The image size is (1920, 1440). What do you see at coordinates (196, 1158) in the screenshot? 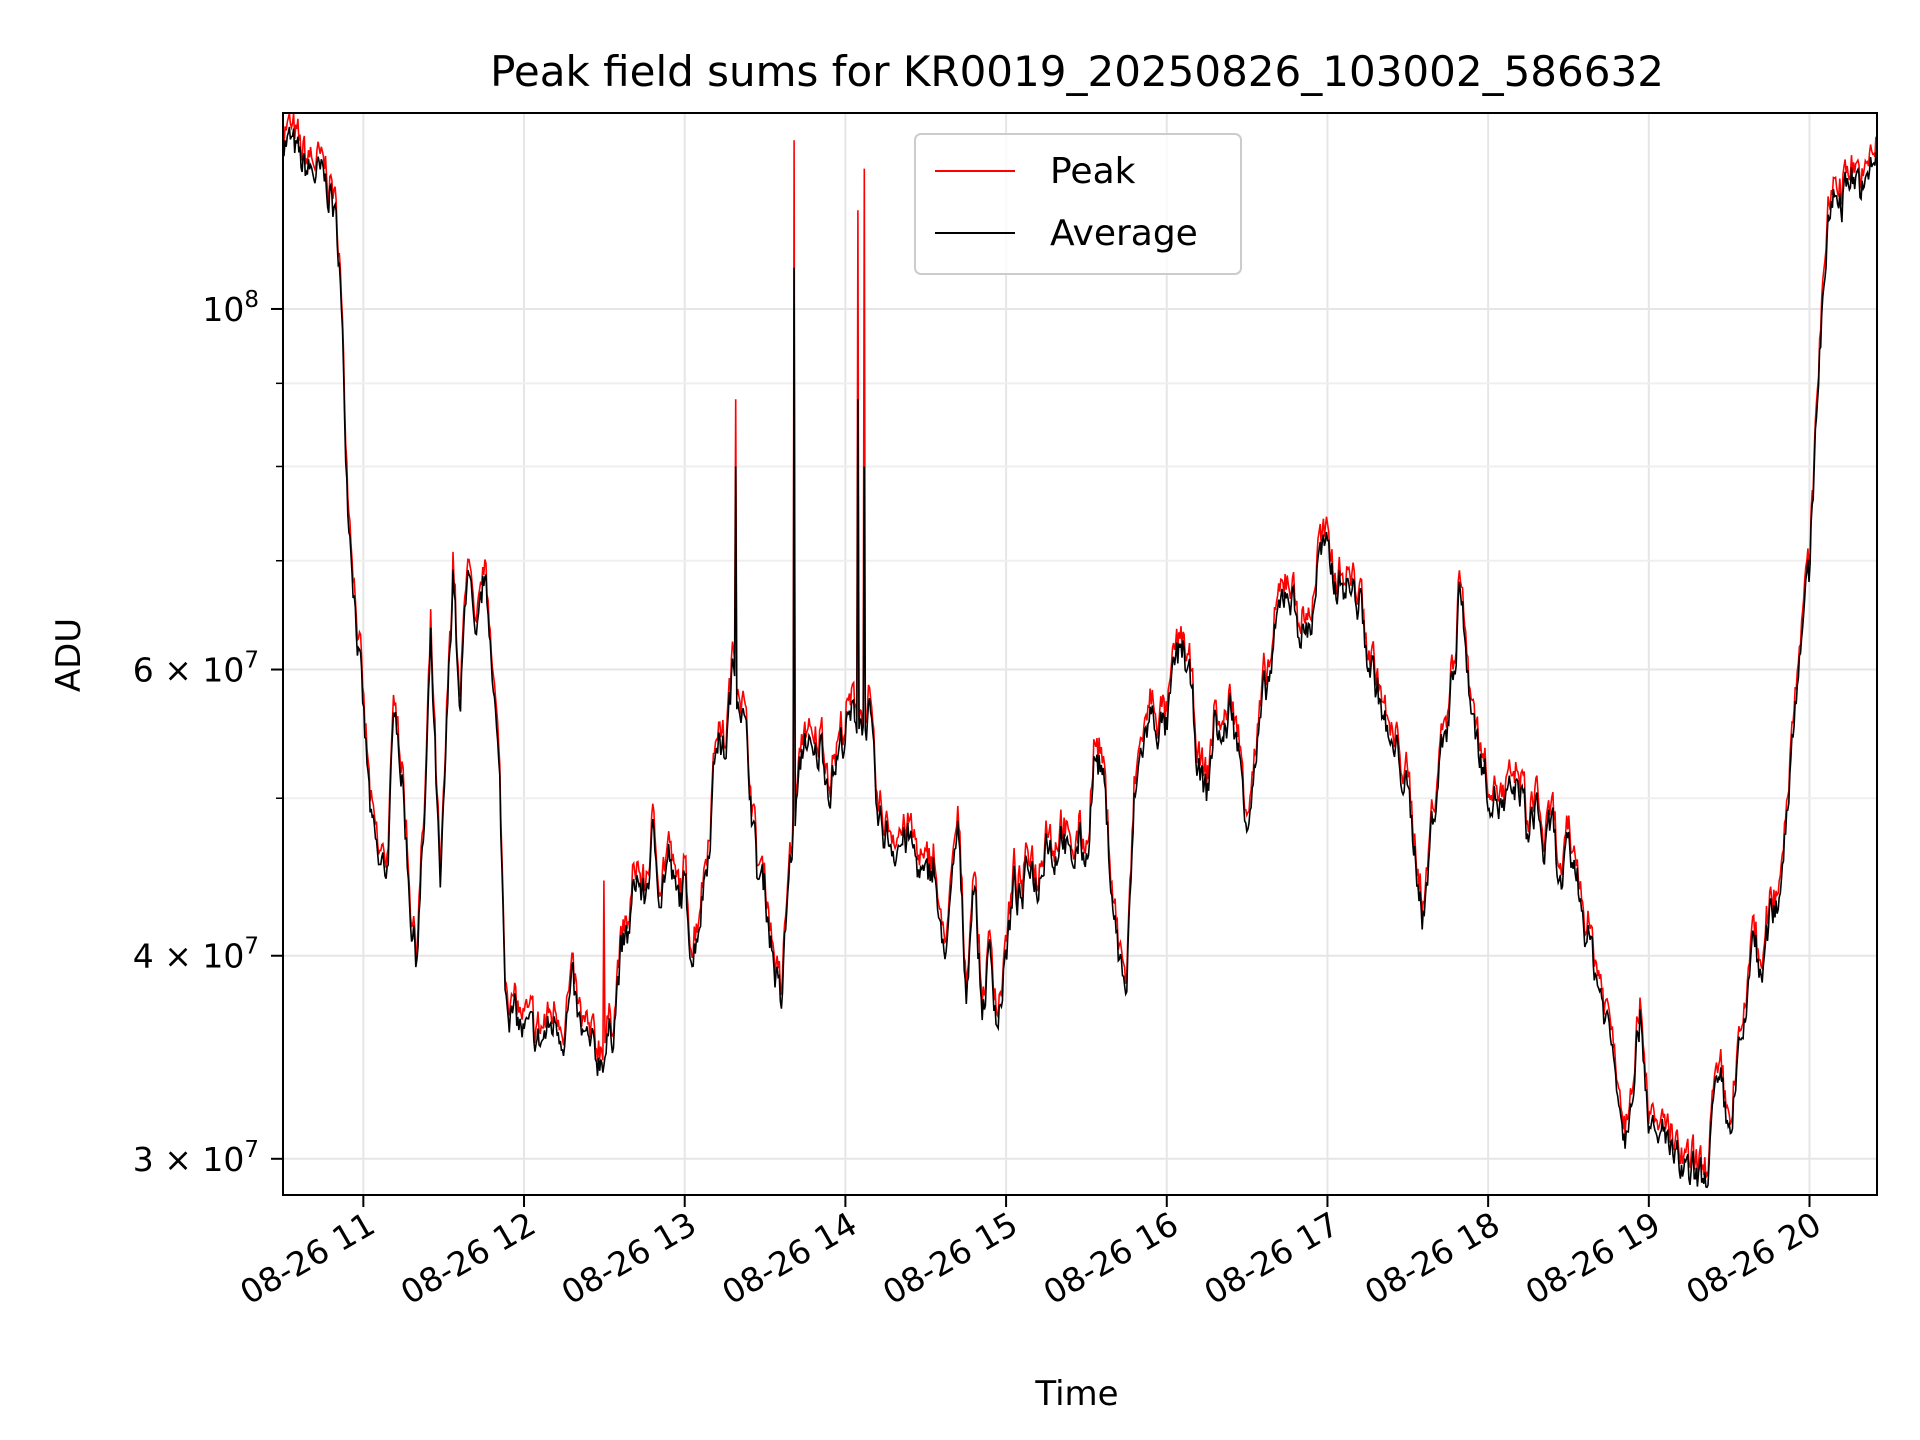
I see `y-tick-label: 3 × 107` at bounding box center [196, 1158].